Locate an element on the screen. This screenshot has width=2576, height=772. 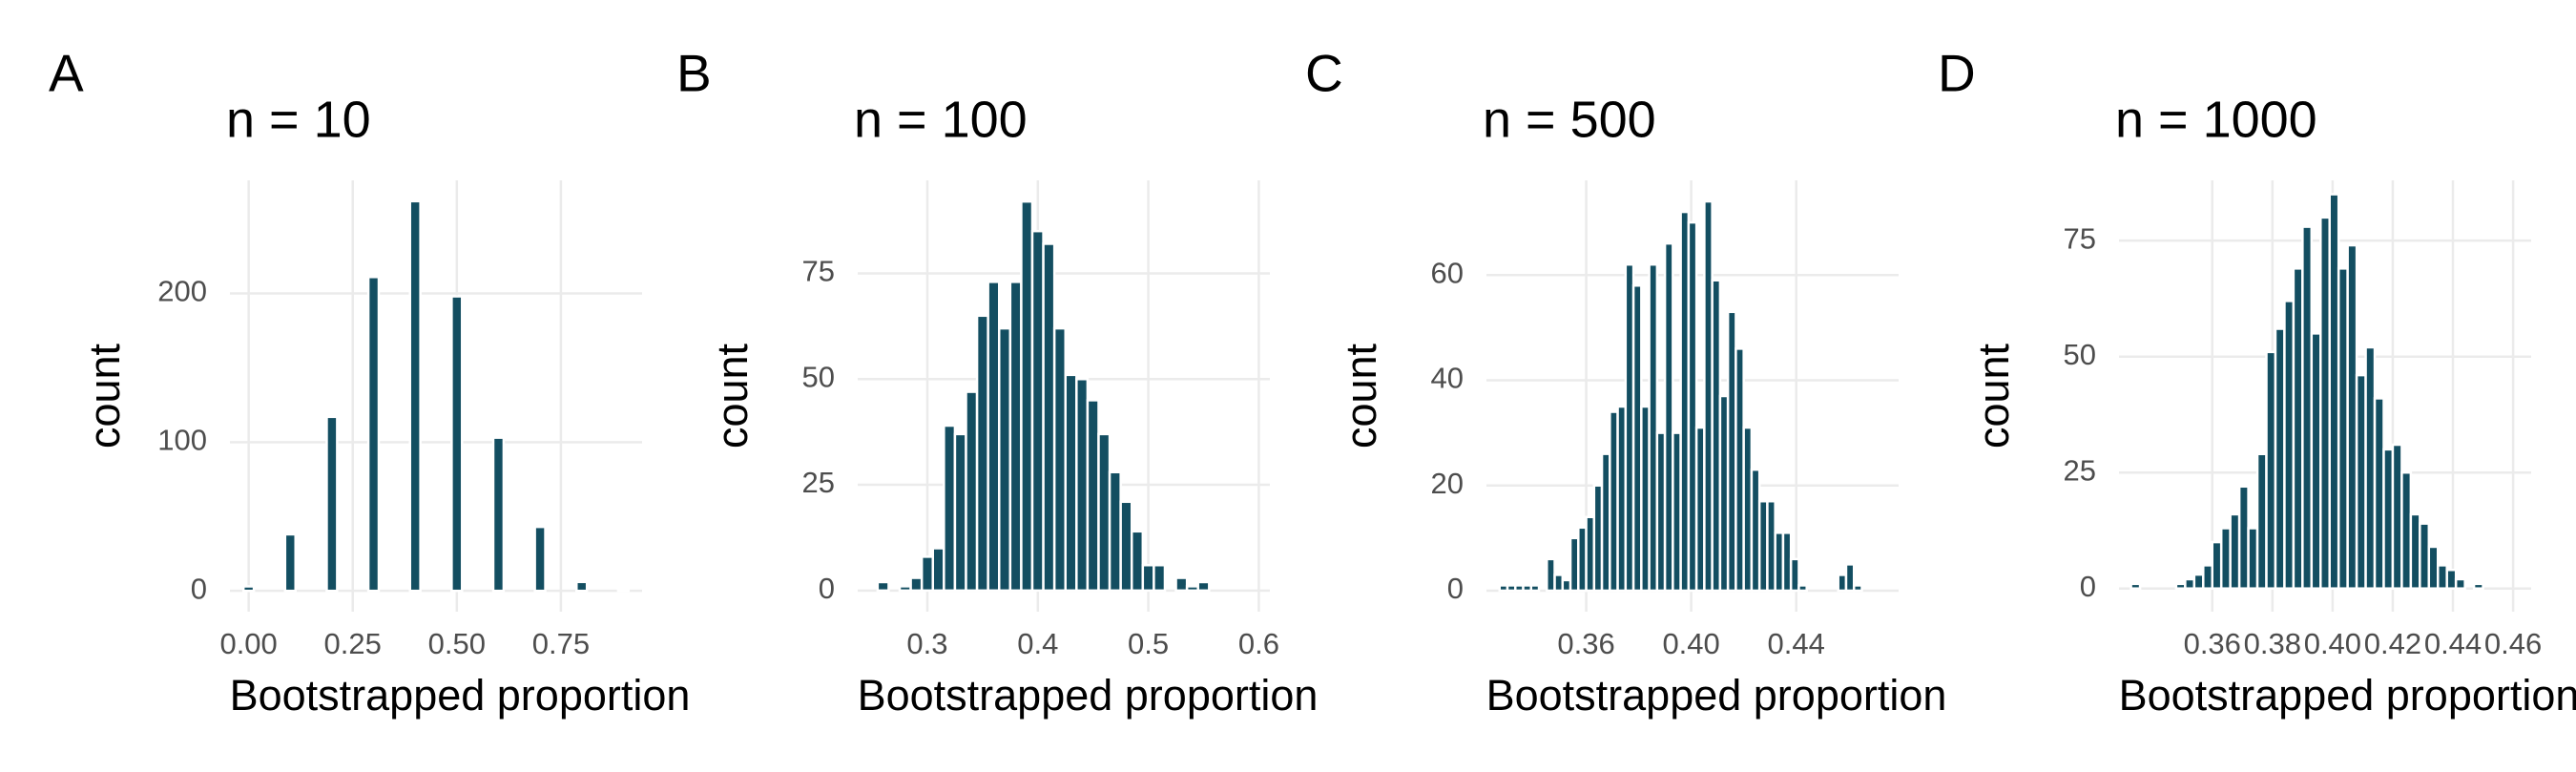
x-tick-label: 0.3 is located at coordinates (926, 643).